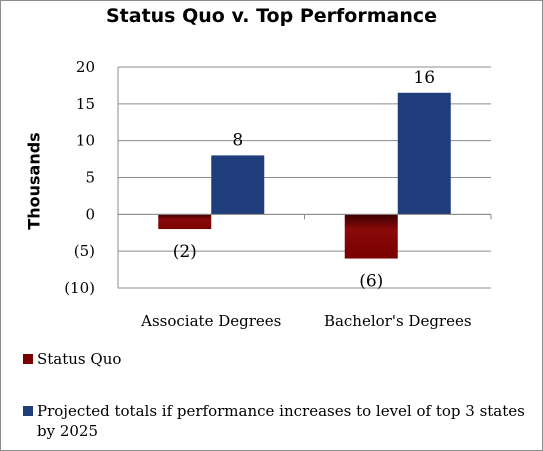 This screenshot has width=543, height=451. Describe the element at coordinates (185, 252) in the screenshot. I see `data-label: (2)` at that location.